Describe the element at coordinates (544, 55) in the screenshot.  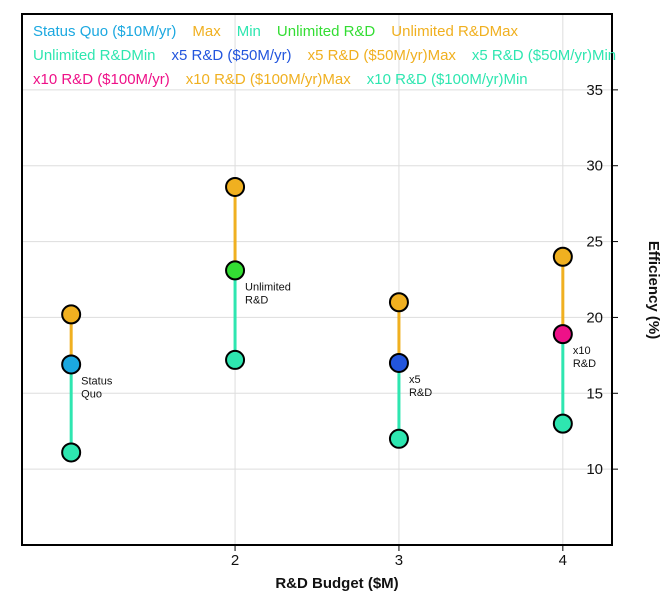
I see `legend-entry: x5 R&D ($50M/yr)Min` at that location.